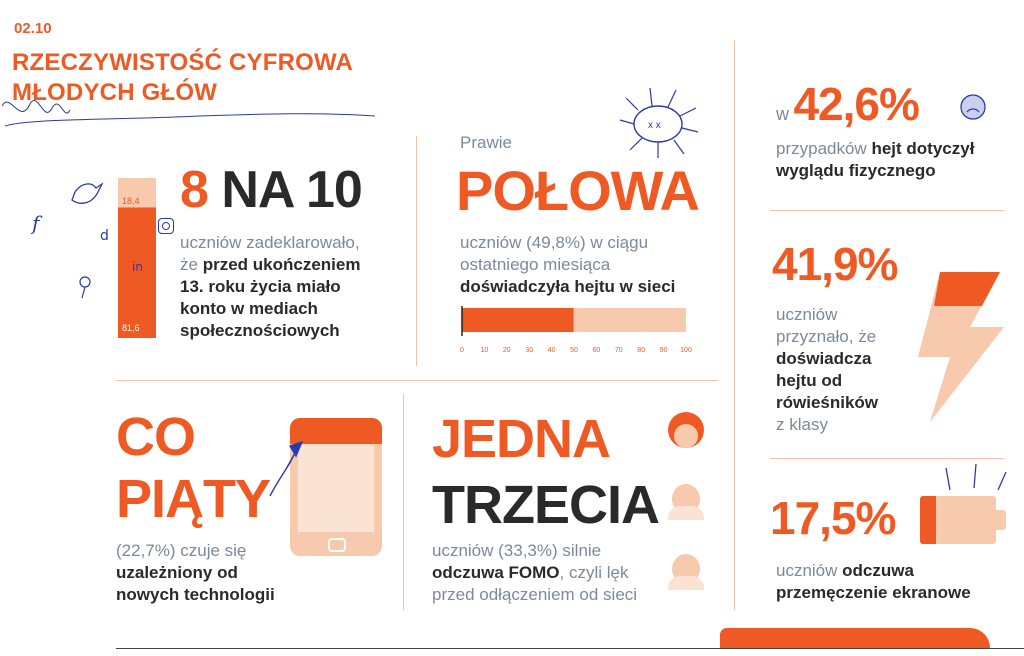 This screenshot has height=656, width=1024. What do you see at coordinates (546, 505) in the screenshot?
I see `headline-jedna-2: TRZECIA` at bounding box center [546, 505].